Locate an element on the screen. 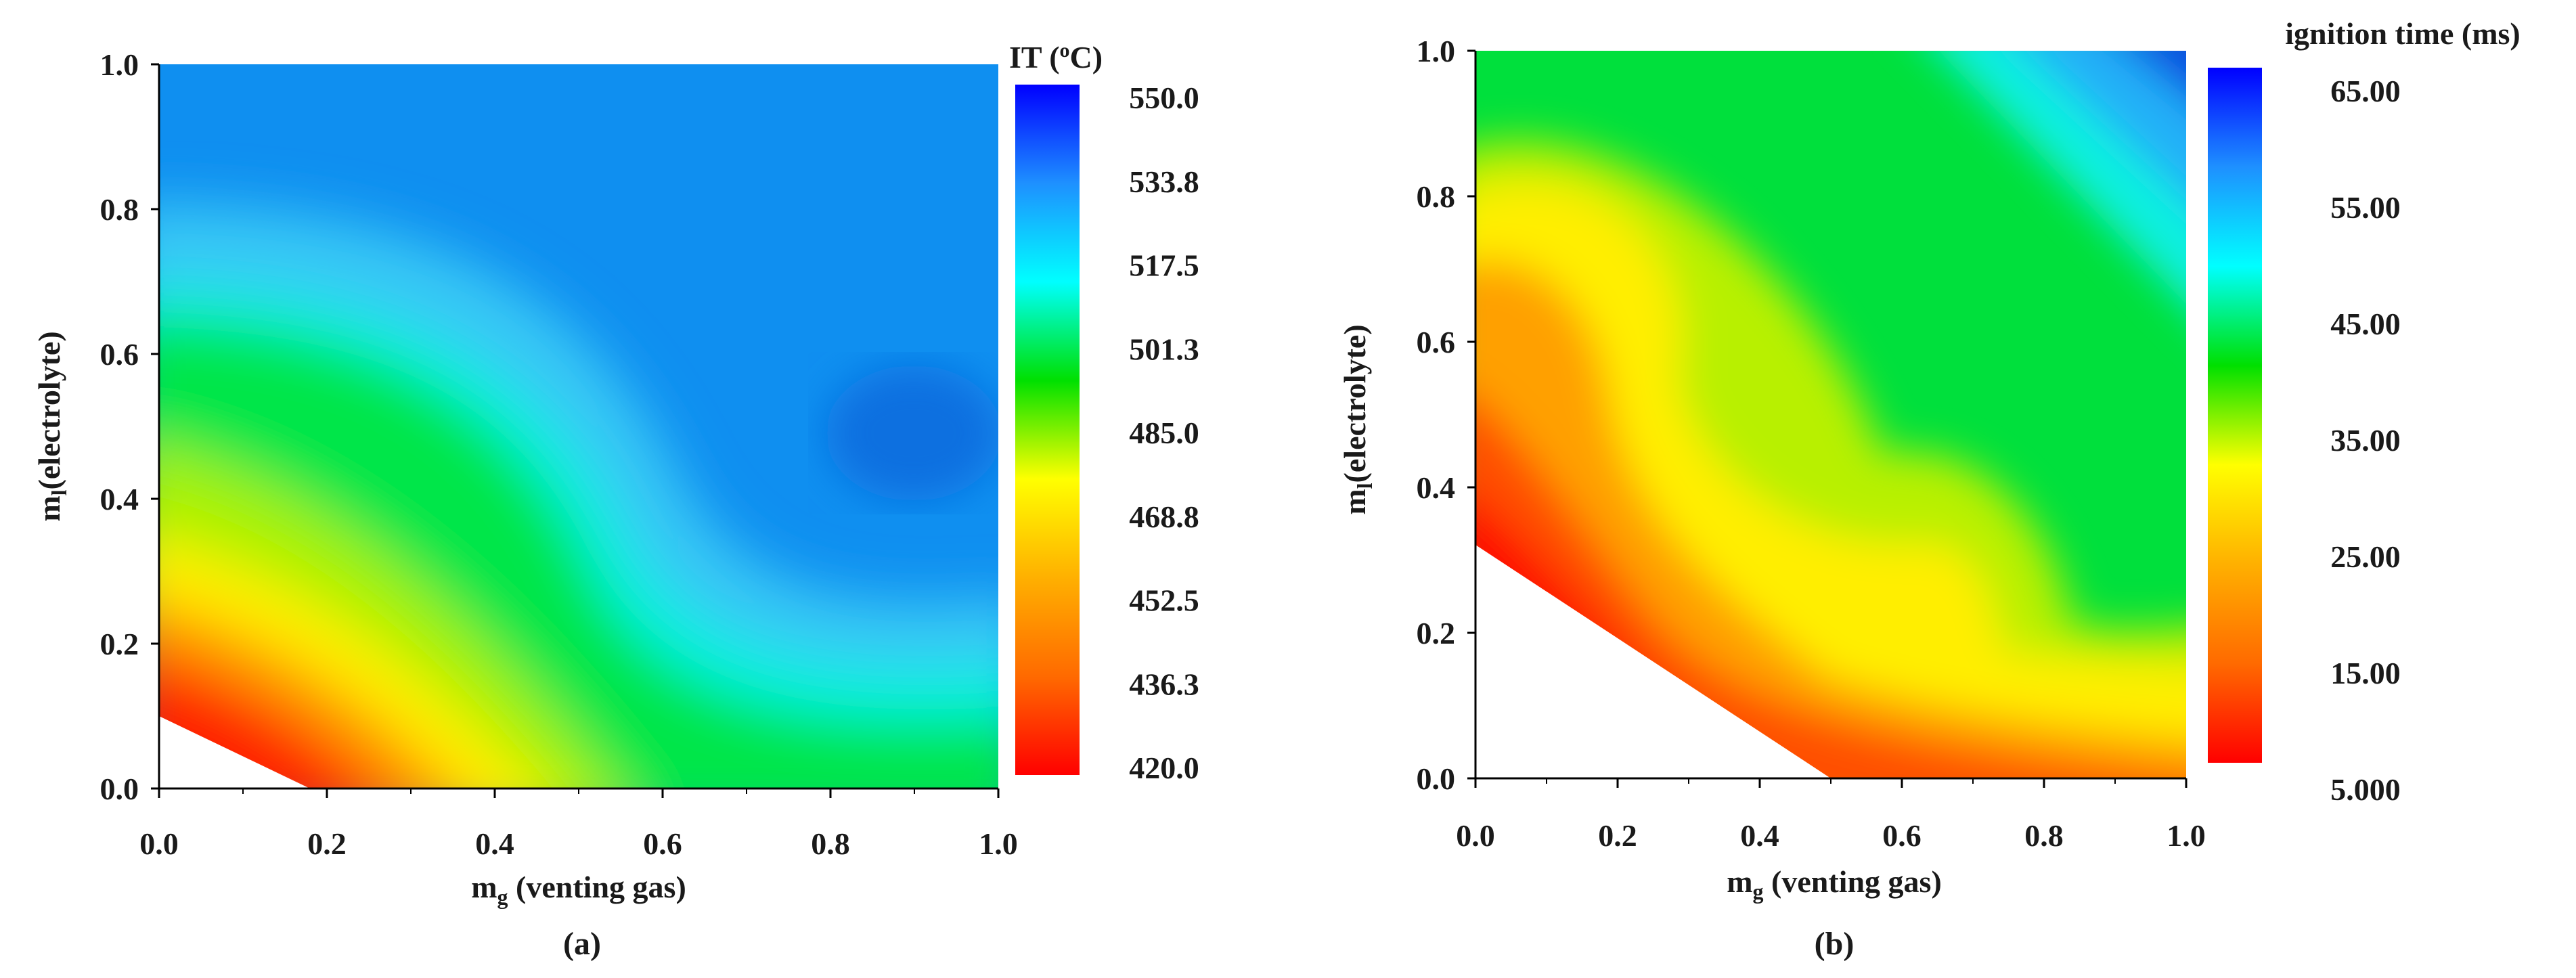 Image resolution: width=2576 pixels, height=978 pixels. colorbar-tick-label: 65.00 is located at coordinates (2365, 91).